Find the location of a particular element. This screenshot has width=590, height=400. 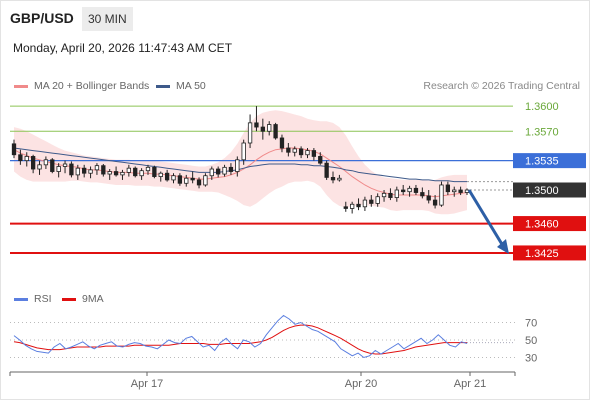

level-label: 1.3500 is located at coordinates (542, 191).